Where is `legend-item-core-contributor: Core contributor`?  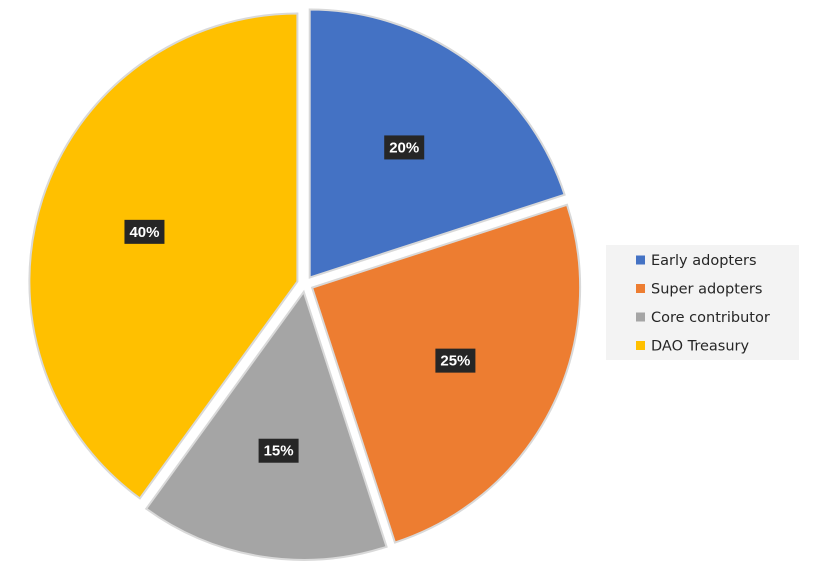 legend-item-core-contributor: Core contributor is located at coordinates (703, 318).